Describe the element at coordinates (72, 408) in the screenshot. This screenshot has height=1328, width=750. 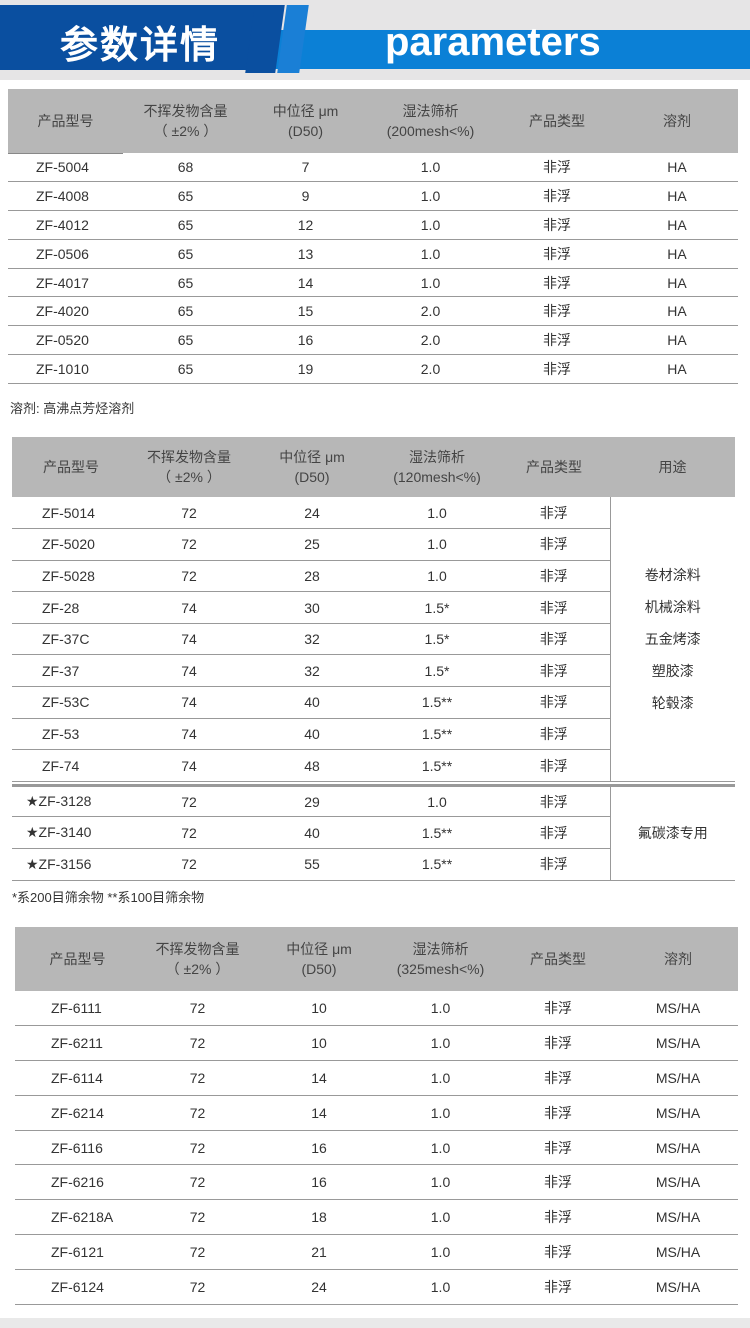
I see `table1-note: 溶剂: 高沸点芳烃溶剂` at that location.